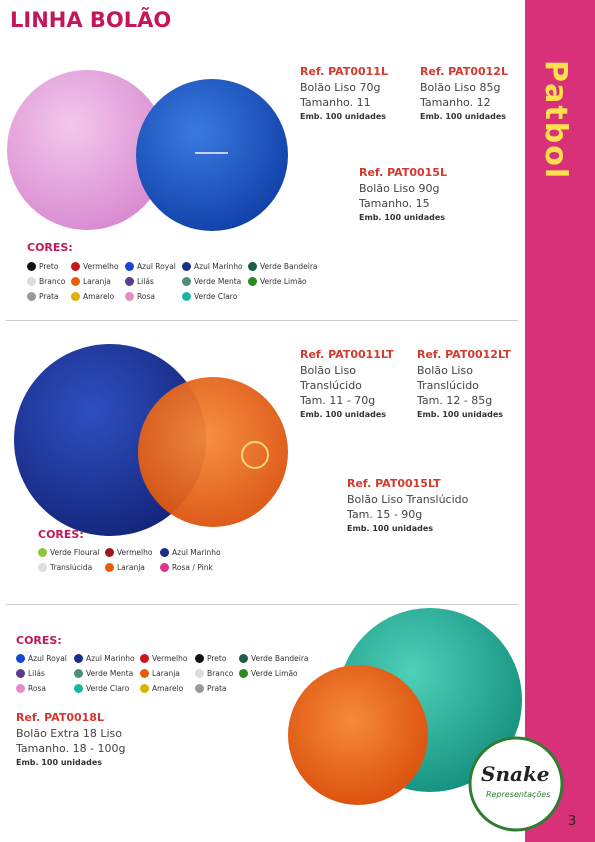  Describe the element at coordinates (347, 354) in the screenshot. I see `product-ref: Ref. PAT0011LT` at that location.